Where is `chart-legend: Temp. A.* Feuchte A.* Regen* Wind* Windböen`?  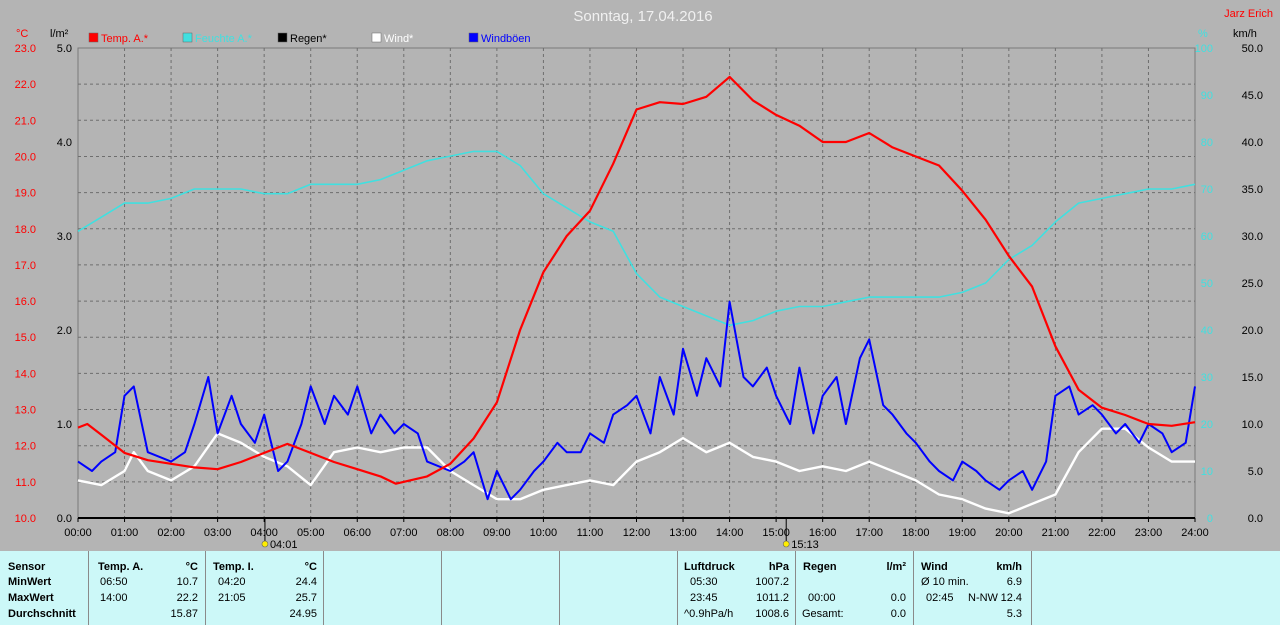
chart-legend: Temp. A.* Feuchte A.* Regen* Wind* Windböen is located at coordinates (309, 38).